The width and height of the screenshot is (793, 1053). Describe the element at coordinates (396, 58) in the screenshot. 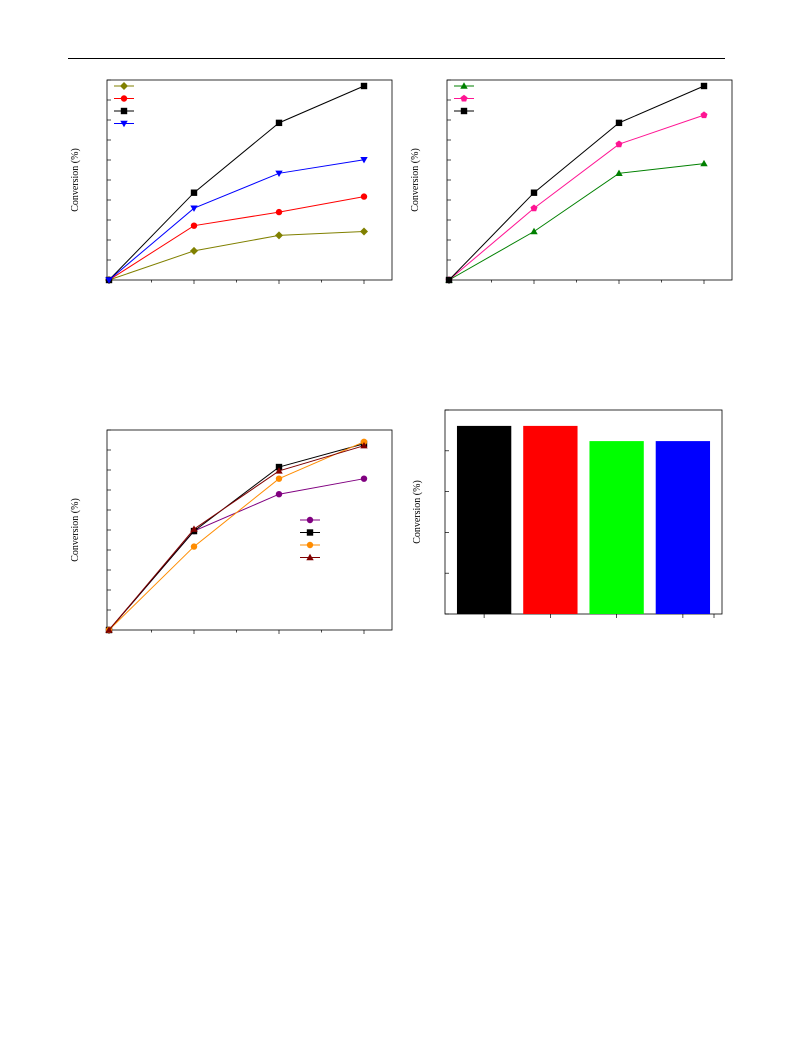

I see `header-rule` at that location.